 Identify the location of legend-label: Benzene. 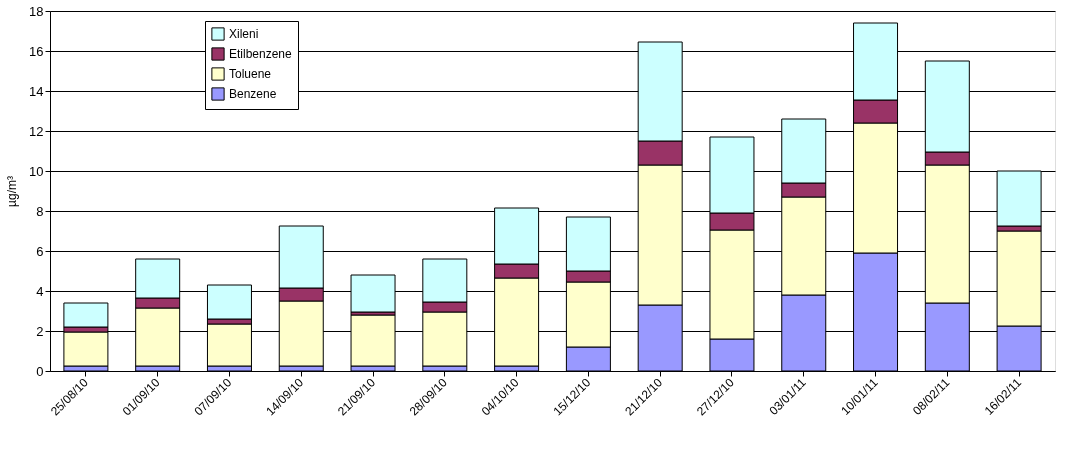
(253, 94).